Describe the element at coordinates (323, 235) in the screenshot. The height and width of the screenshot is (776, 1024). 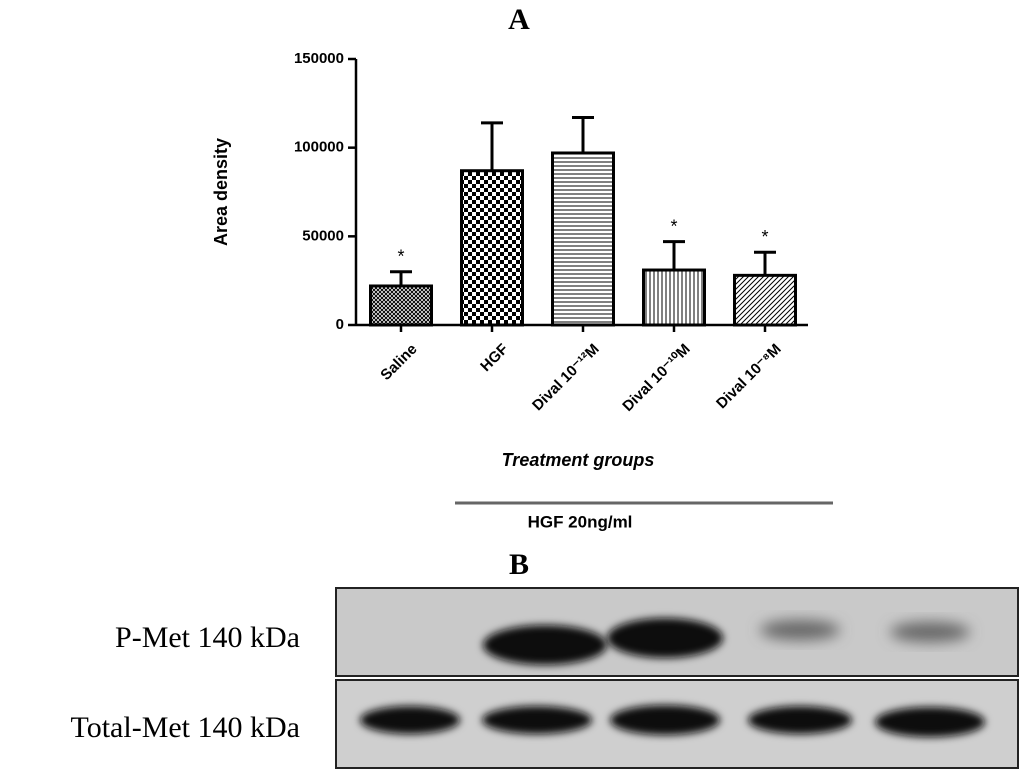
I see `y-tick-label: 50000` at that location.